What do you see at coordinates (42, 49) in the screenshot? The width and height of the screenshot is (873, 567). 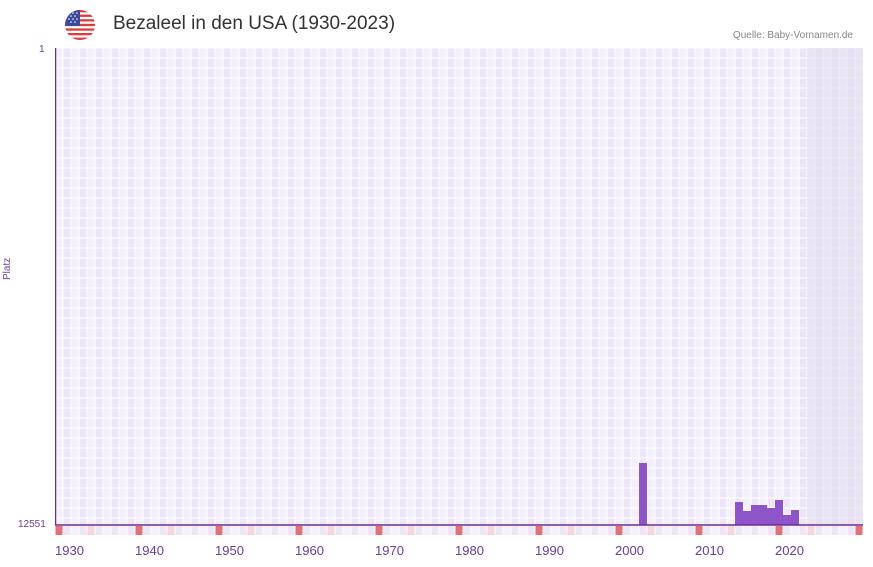 I see `y-tick-top: 1` at bounding box center [42, 49].